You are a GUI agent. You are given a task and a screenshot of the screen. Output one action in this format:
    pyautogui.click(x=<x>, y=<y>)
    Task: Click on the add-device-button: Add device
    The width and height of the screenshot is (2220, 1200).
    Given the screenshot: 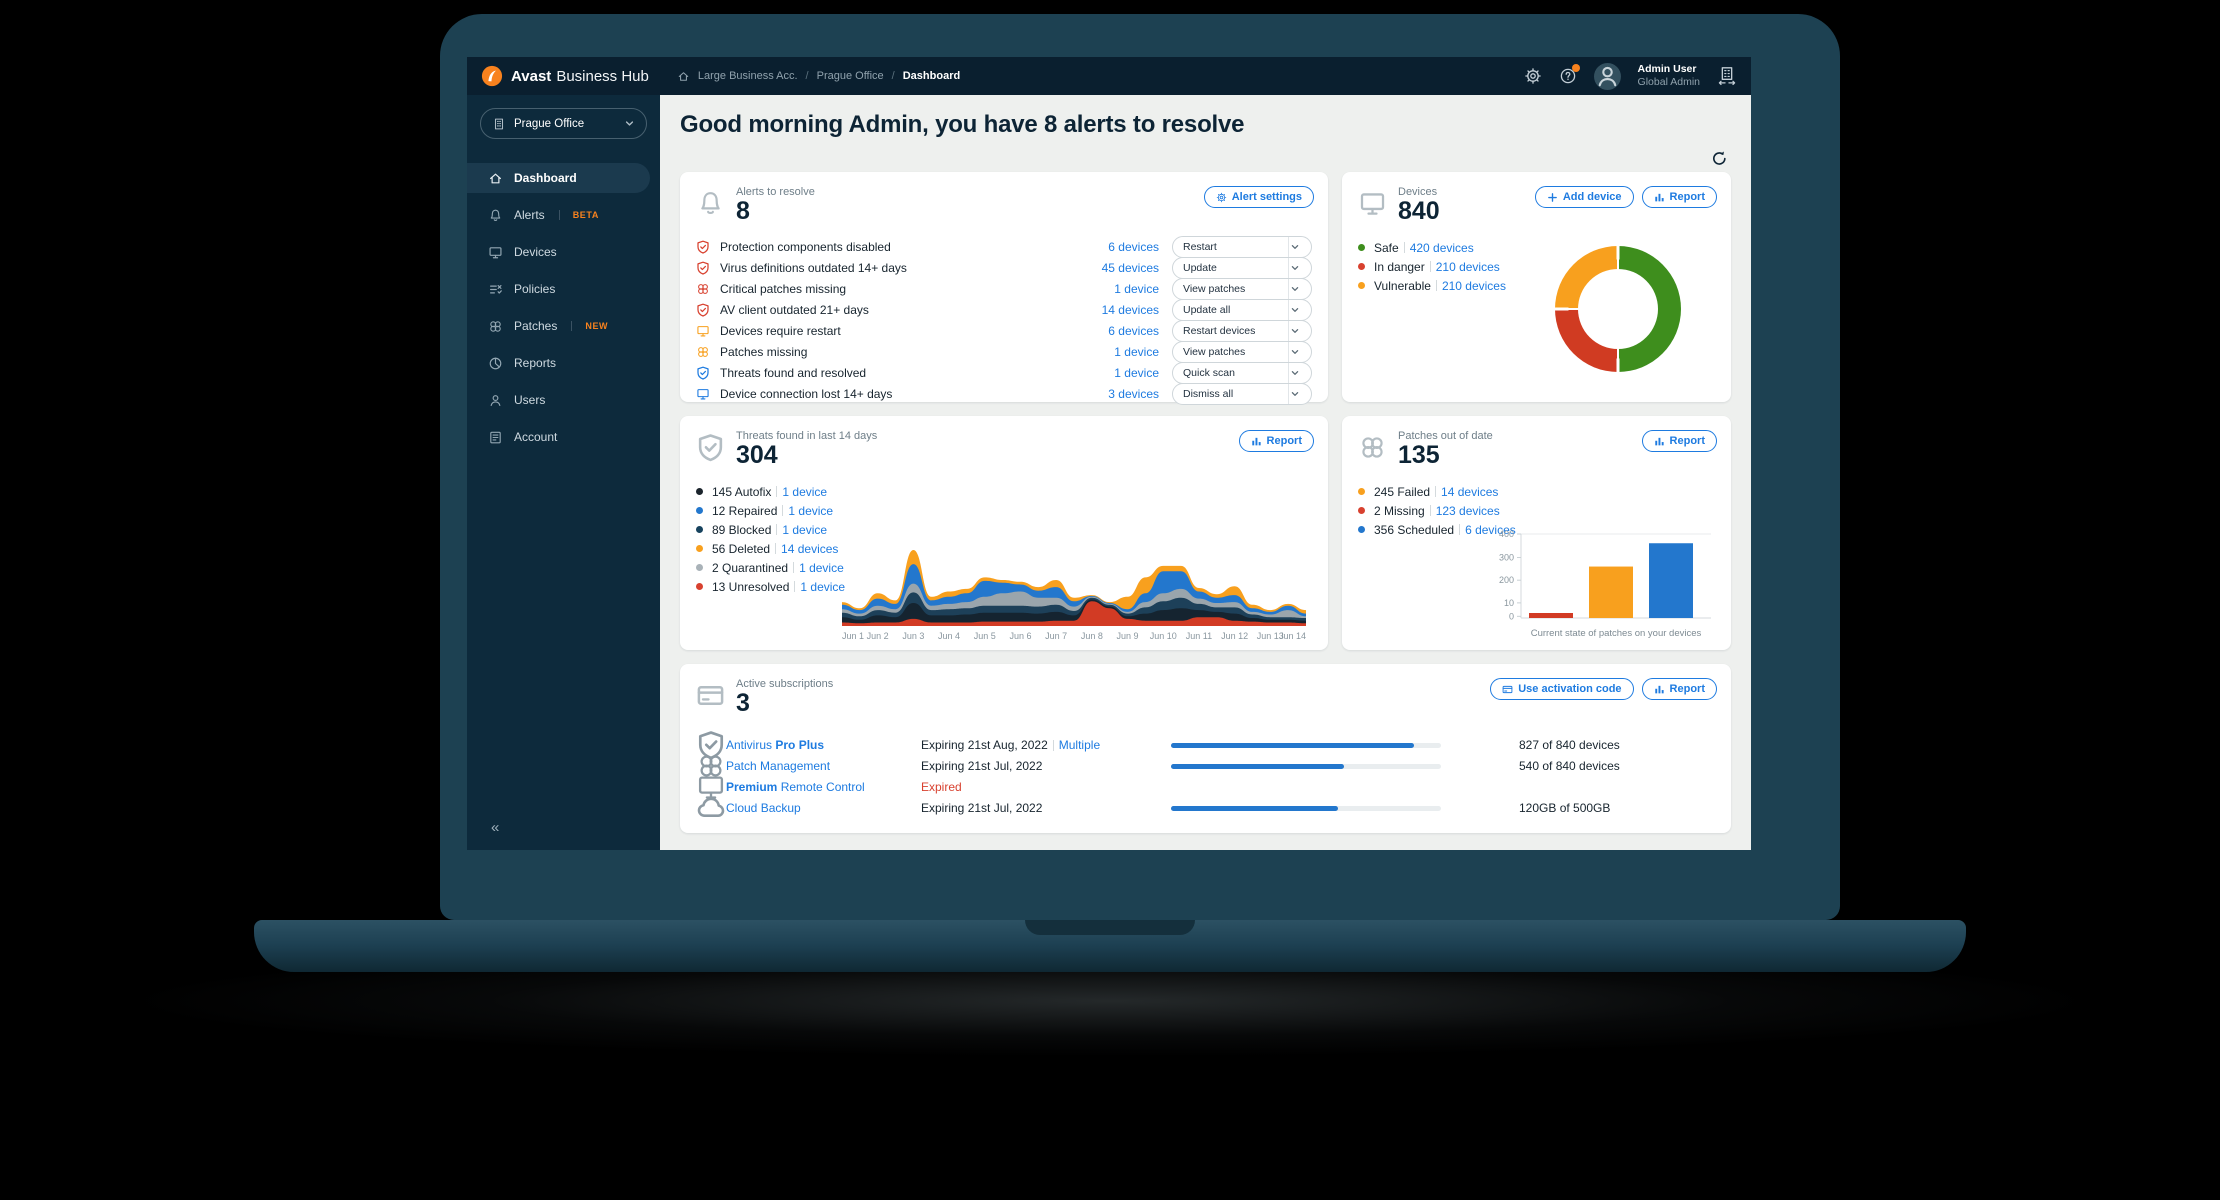 What is the action you would take?
    pyautogui.click(x=1584, y=197)
    